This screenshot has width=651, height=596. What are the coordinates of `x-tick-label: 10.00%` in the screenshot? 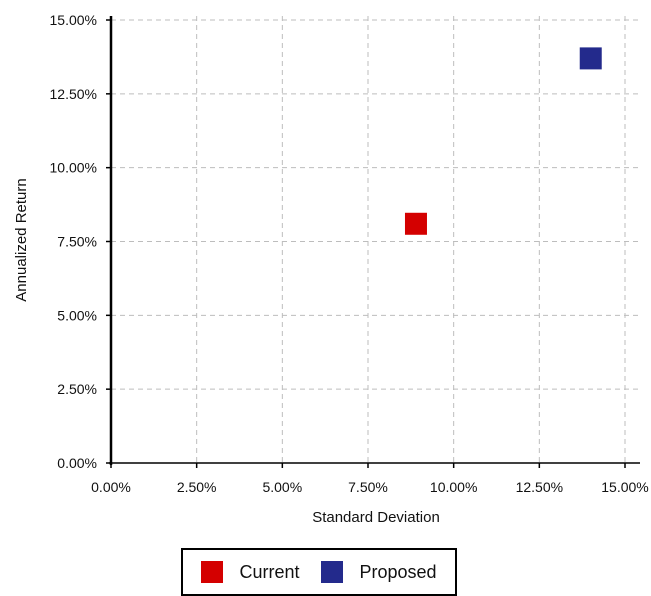 It's located at (453, 487).